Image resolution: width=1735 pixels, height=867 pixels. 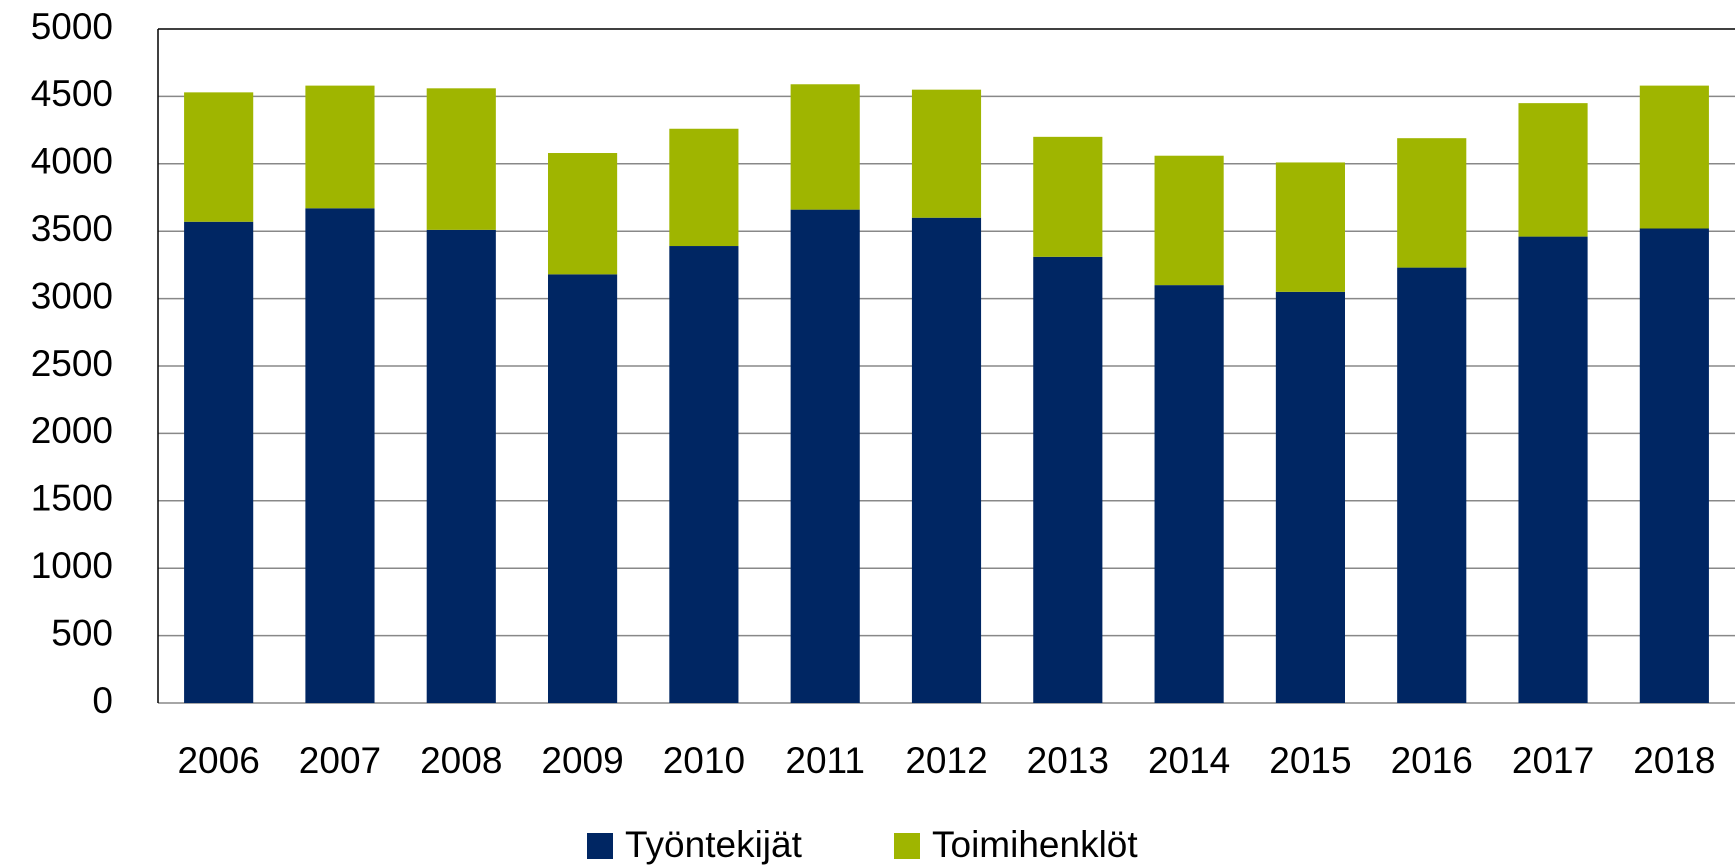 I want to click on x-tick-label: 2015, so click(x=1310, y=760).